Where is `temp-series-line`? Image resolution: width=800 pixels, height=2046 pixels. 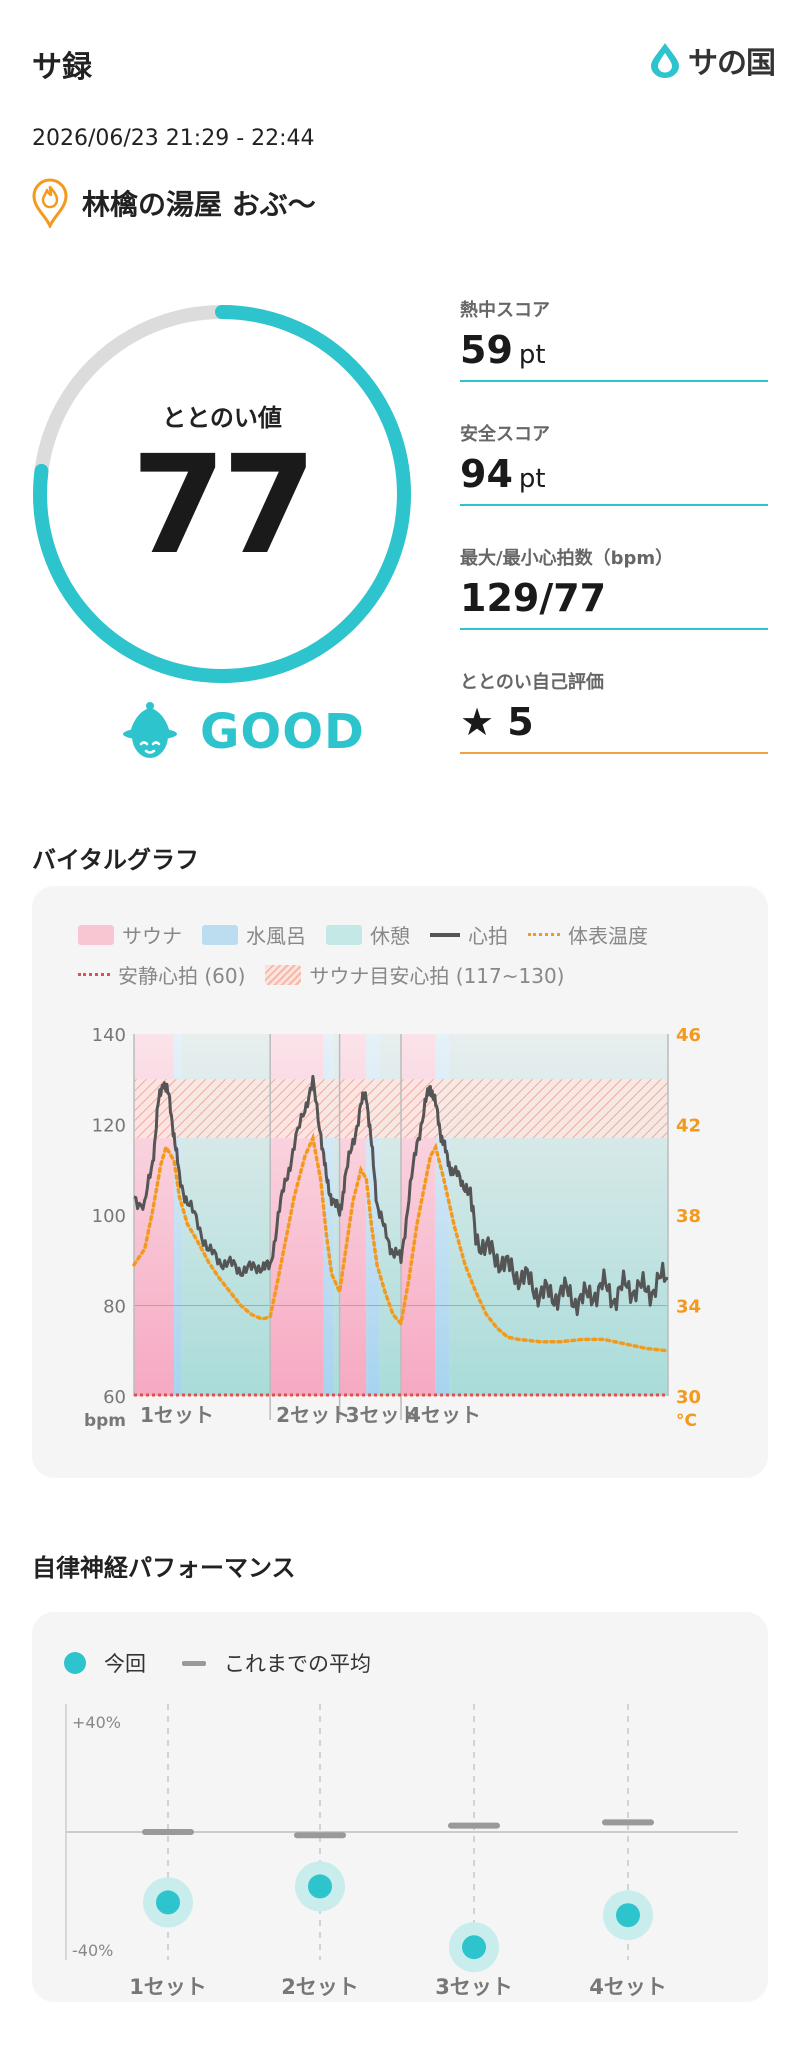
temp-series-line is located at coordinates (401, 1242).